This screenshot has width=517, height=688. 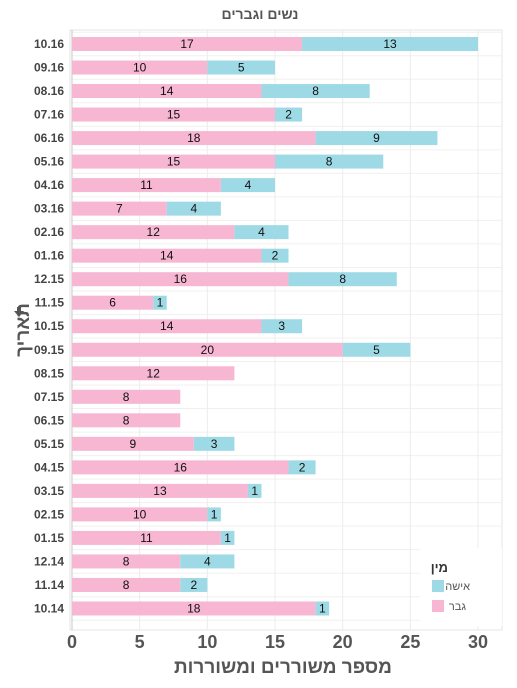 I want to click on bar-label-man: 13, so click(x=160, y=491).